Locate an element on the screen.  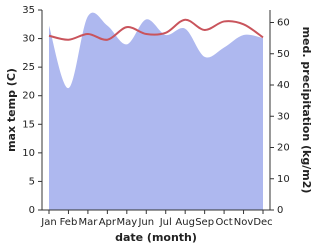
x-tick-label: Feb is located at coordinates (69, 222).